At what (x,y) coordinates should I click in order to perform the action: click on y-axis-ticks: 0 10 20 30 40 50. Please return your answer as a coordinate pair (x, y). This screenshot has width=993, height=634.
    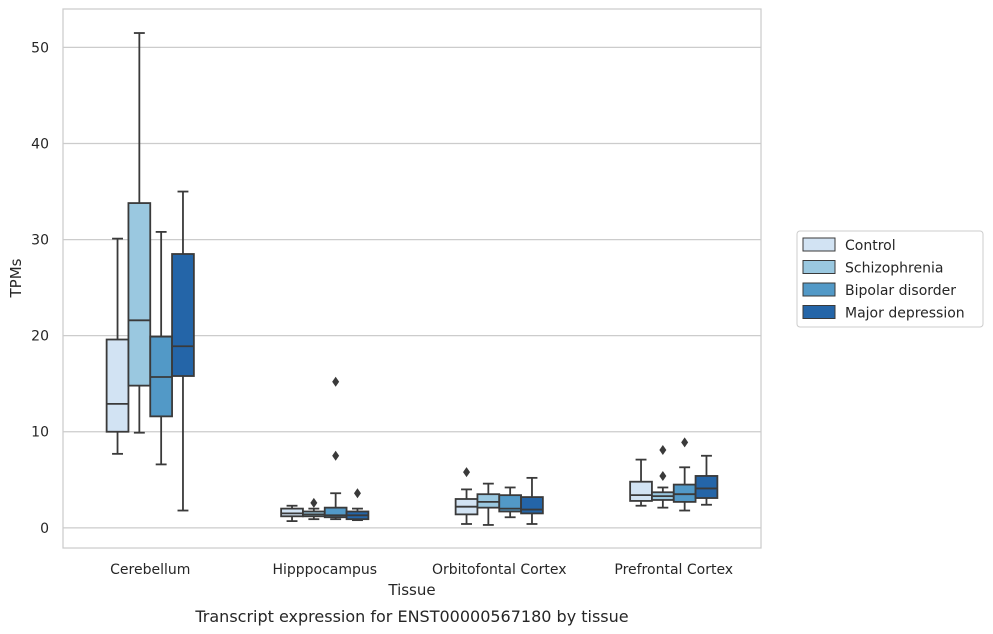
    Looking at the image, I should click on (40, 288).